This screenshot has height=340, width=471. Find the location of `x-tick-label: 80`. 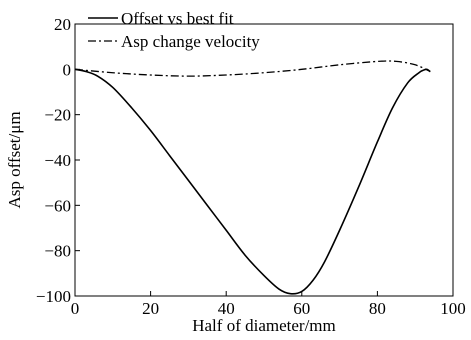

x-tick-label: 80 is located at coordinates (377, 308).